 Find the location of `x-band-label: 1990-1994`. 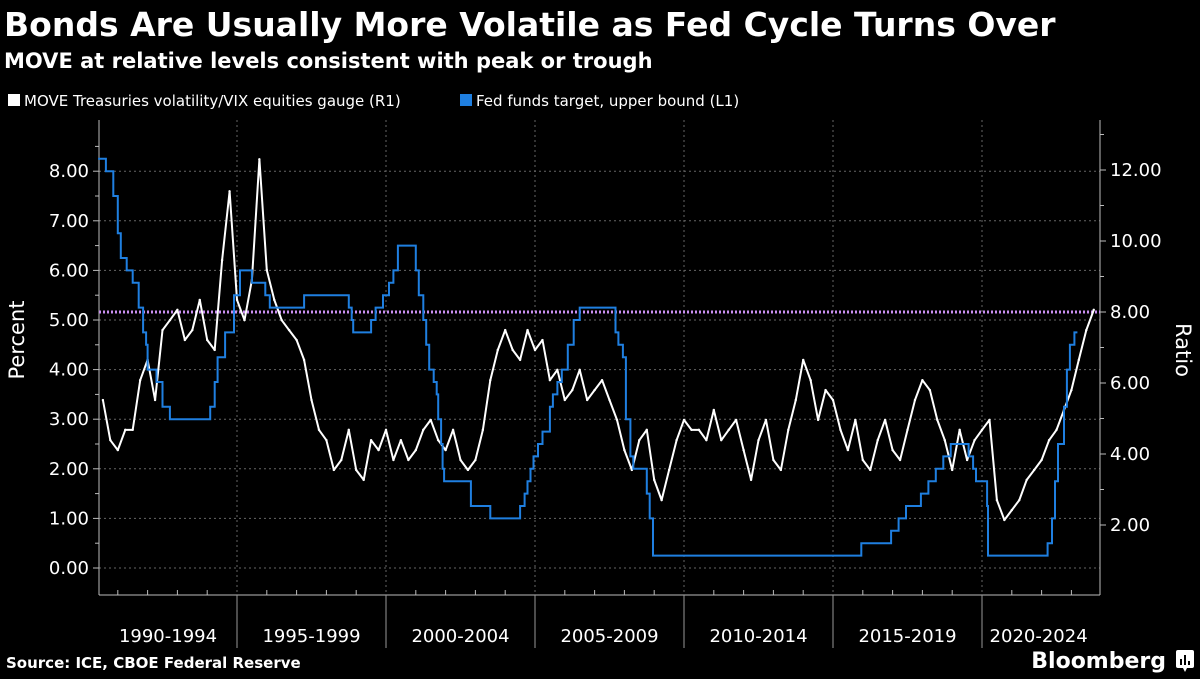

x-band-label: 1990-1994 is located at coordinates (168, 636).